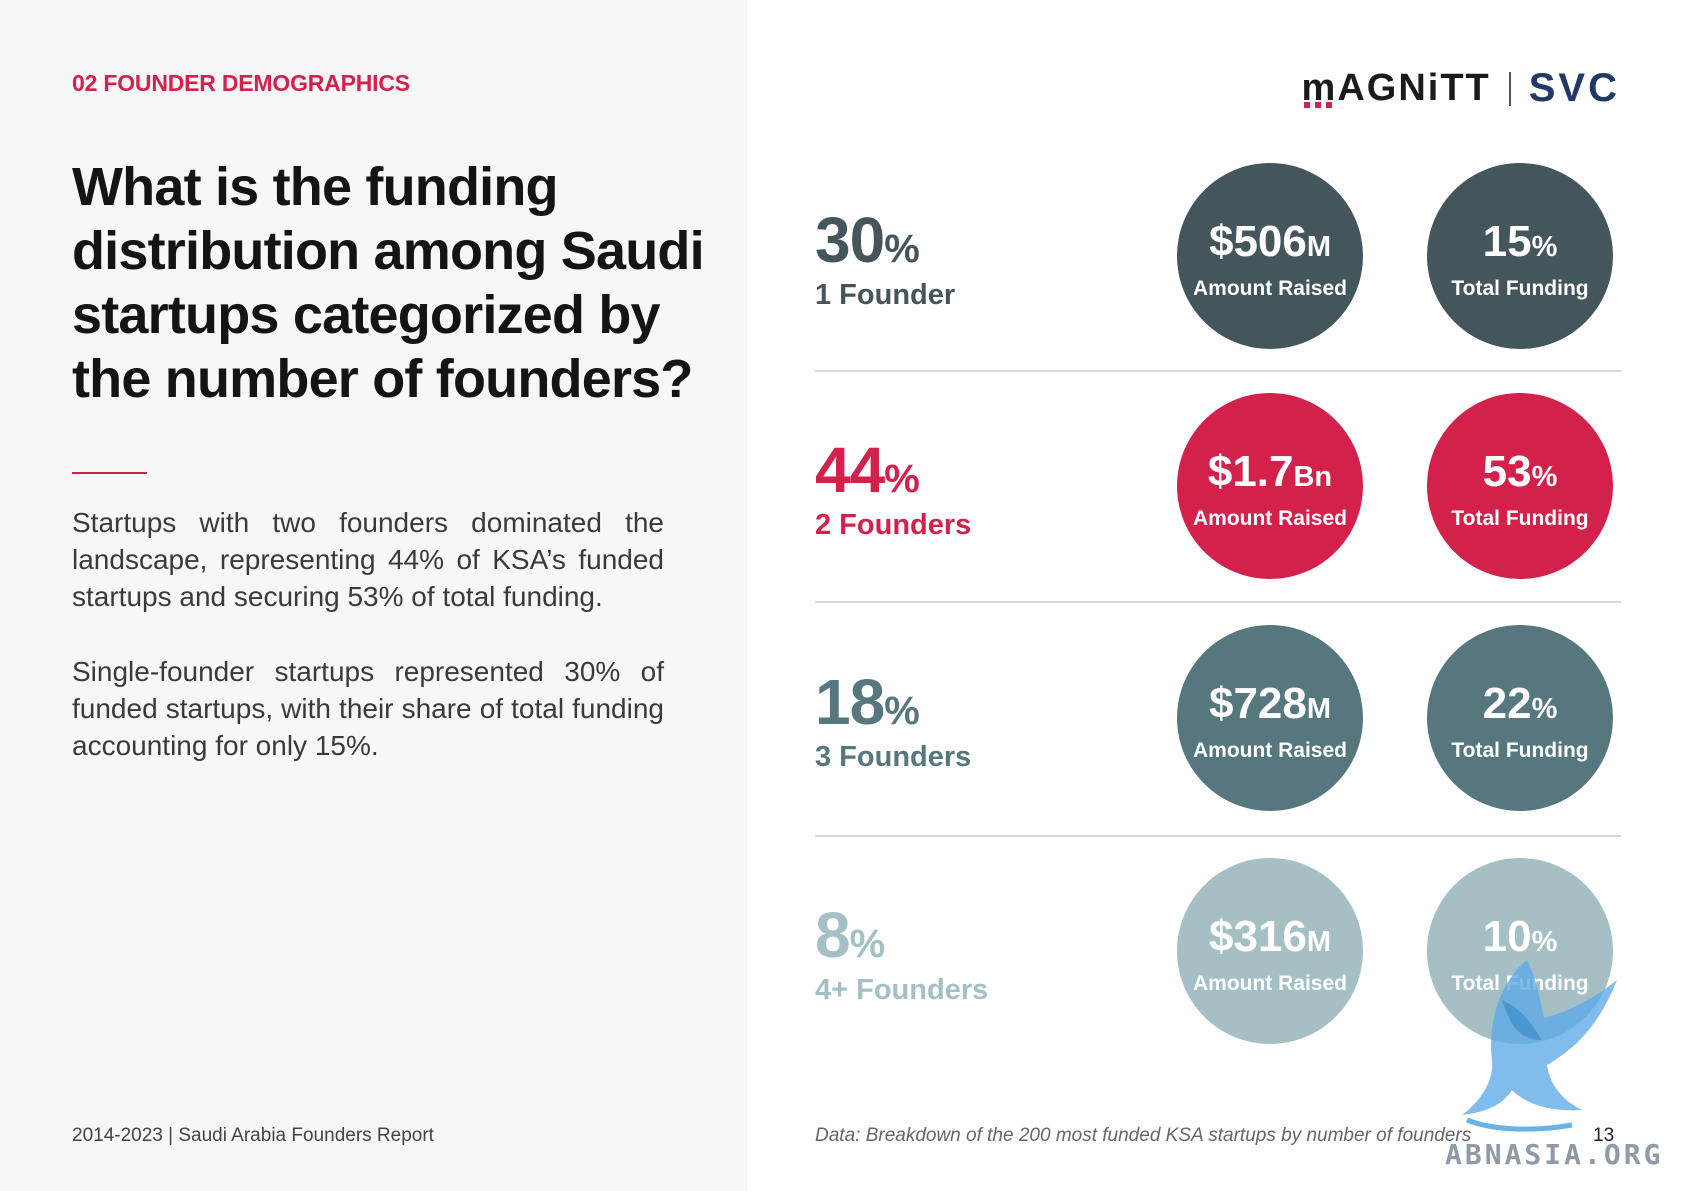 The width and height of the screenshot is (1684, 1191). I want to click on accent-rule, so click(109, 473).